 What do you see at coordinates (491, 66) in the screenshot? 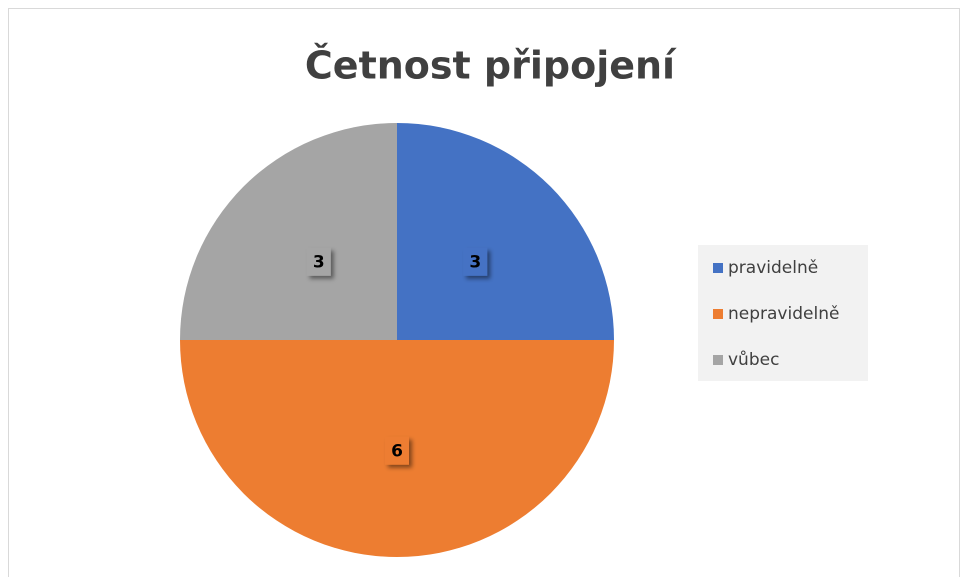
I see `chart-title: Četnost připojení` at bounding box center [491, 66].